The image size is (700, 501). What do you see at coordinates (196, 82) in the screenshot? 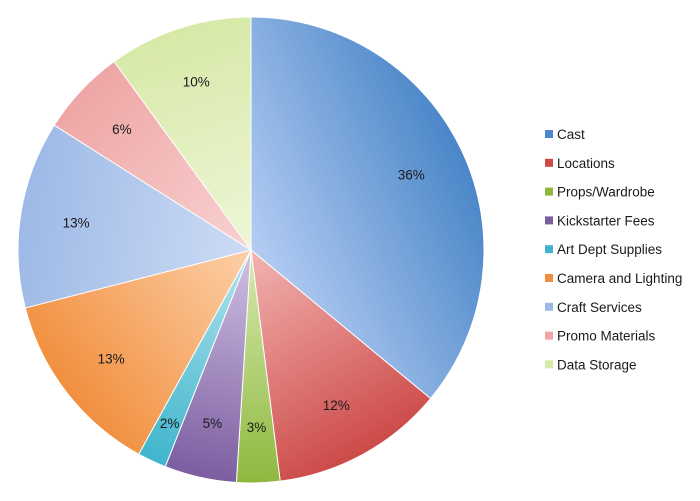
I see `data-label-data-storage: 10%` at bounding box center [196, 82].